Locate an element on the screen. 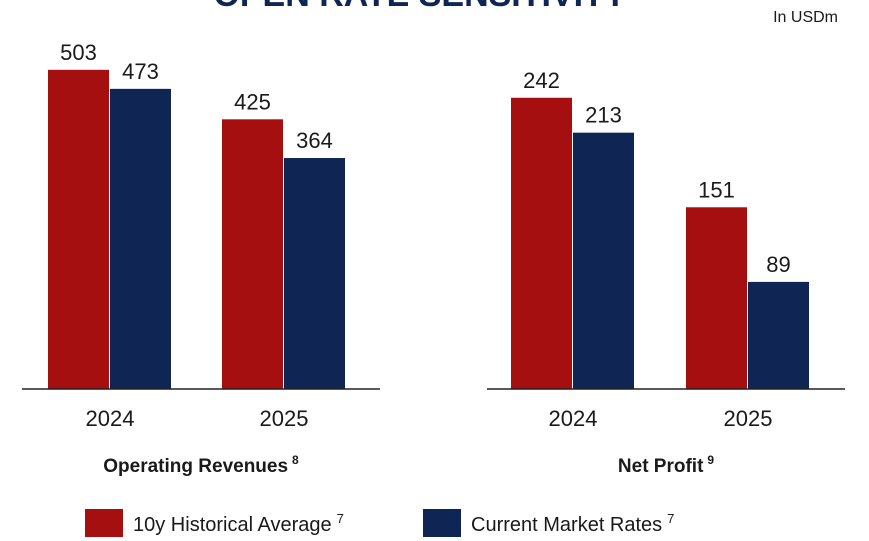 The width and height of the screenshot is (869, 541). legend-name: Current Market Rates is located at coordinates (566, 525).